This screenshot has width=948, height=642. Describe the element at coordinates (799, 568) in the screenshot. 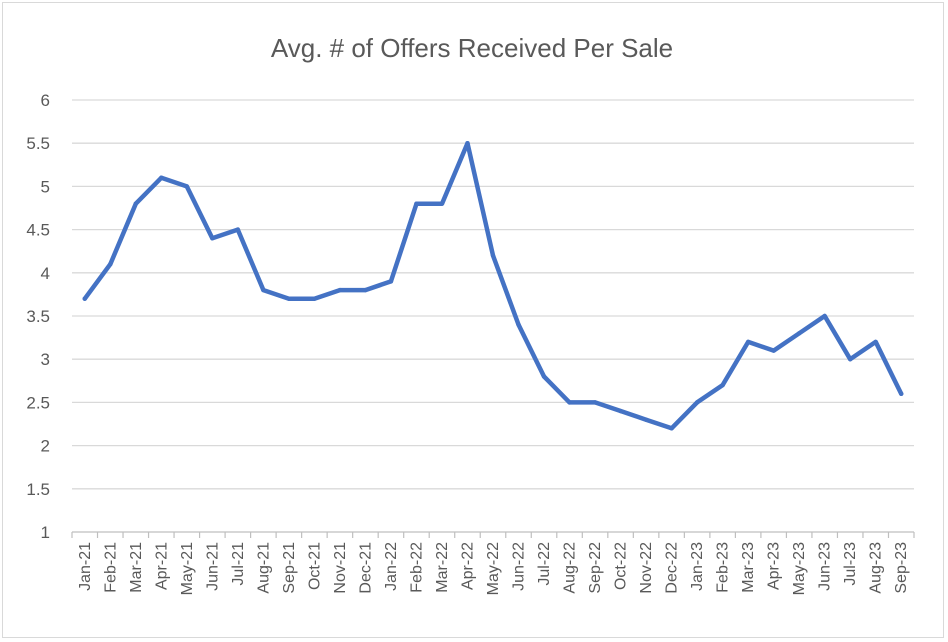

I see `x-tick-label: May-23` at that location.